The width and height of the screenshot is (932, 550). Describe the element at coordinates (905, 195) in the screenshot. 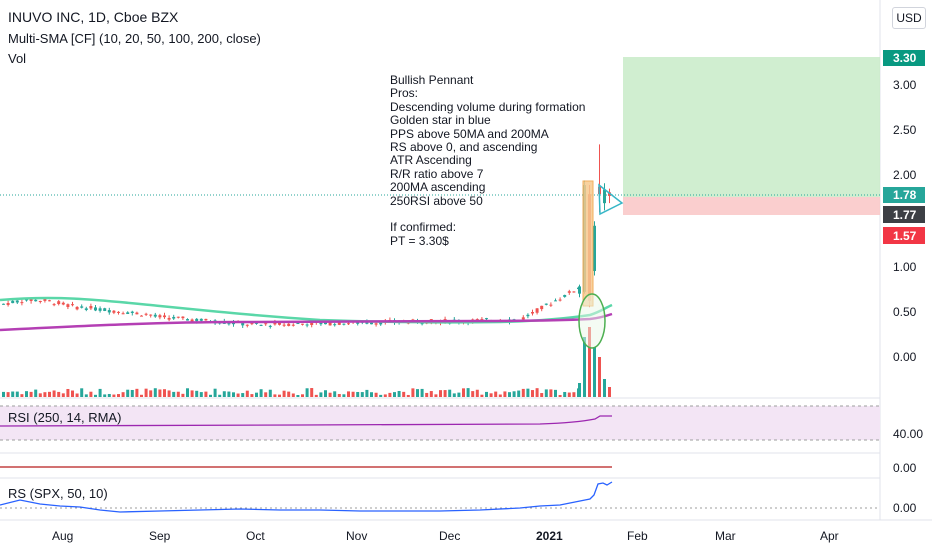

I see `last-price-label: 1.78` at that location.